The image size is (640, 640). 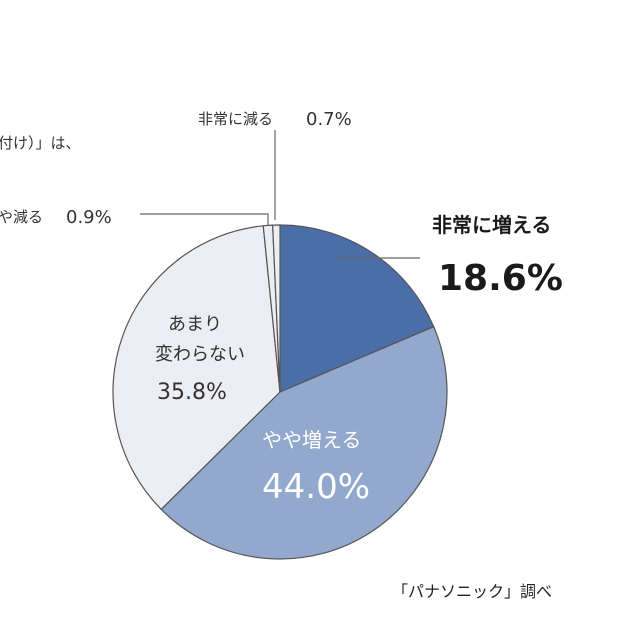 I want to click on value-no-change: 35.8%, so click(x=192, y=392).